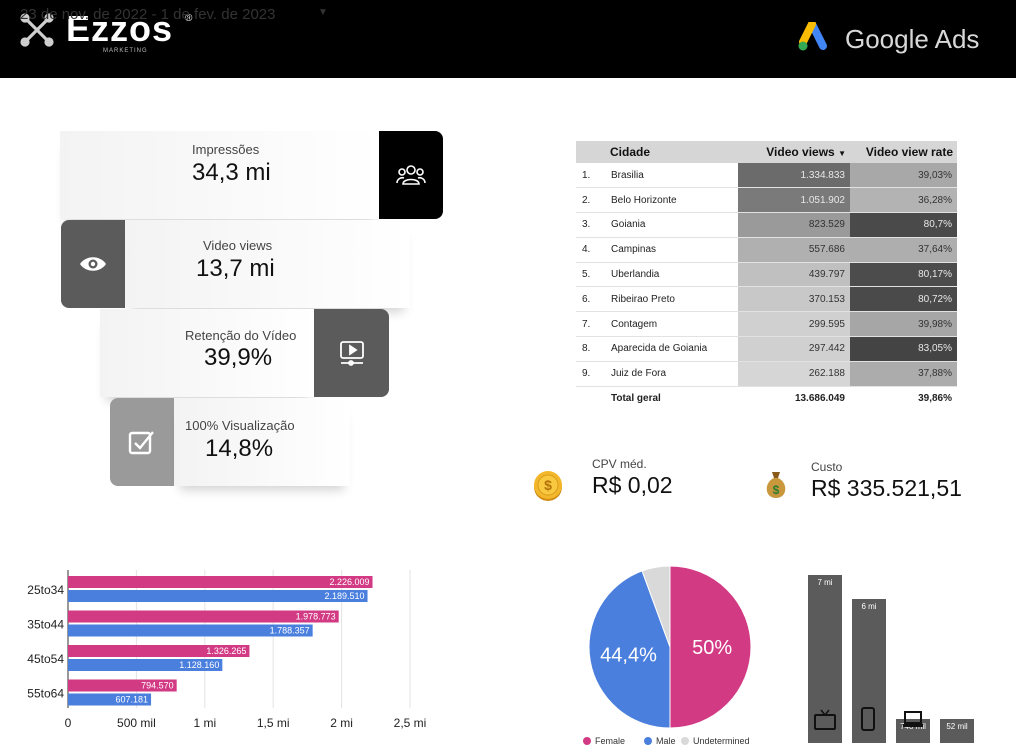 The image size is (1016, 756). What do you see at coordinates (591, 275) in the screenshot?
I see `row-index: 5.` at bounding box center [591, 275].